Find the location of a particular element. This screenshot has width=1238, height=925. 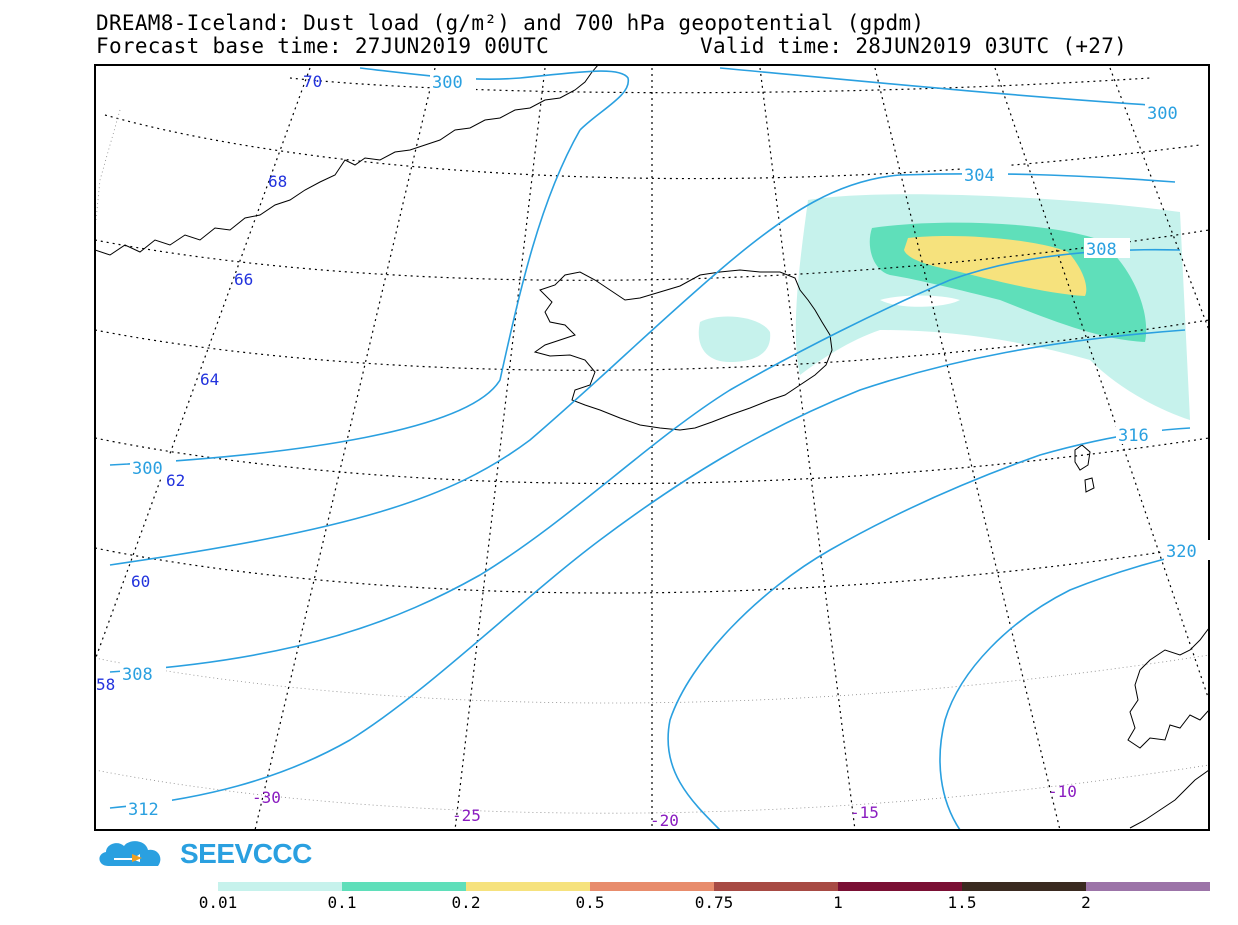

meridian-minus25 is located at coordinates (500, 448).